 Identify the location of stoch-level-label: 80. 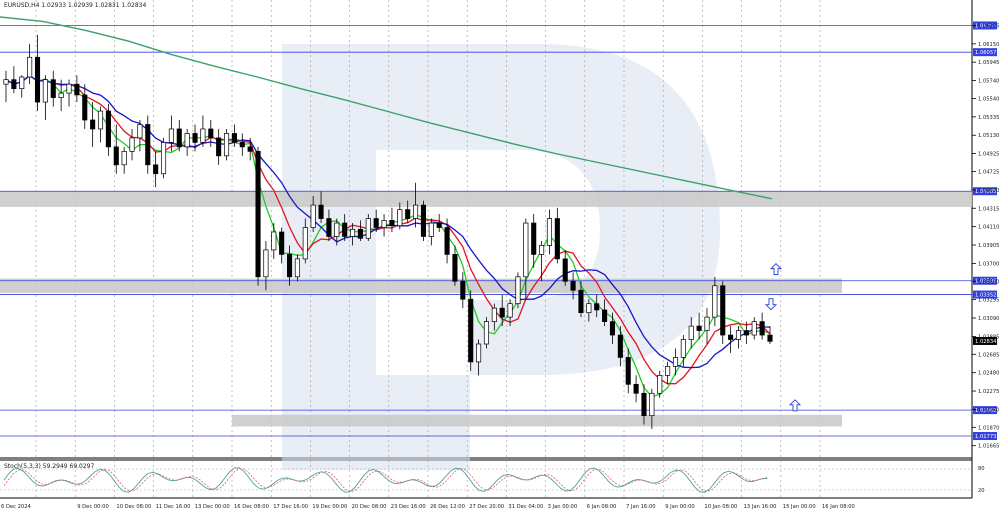
(981, 469).